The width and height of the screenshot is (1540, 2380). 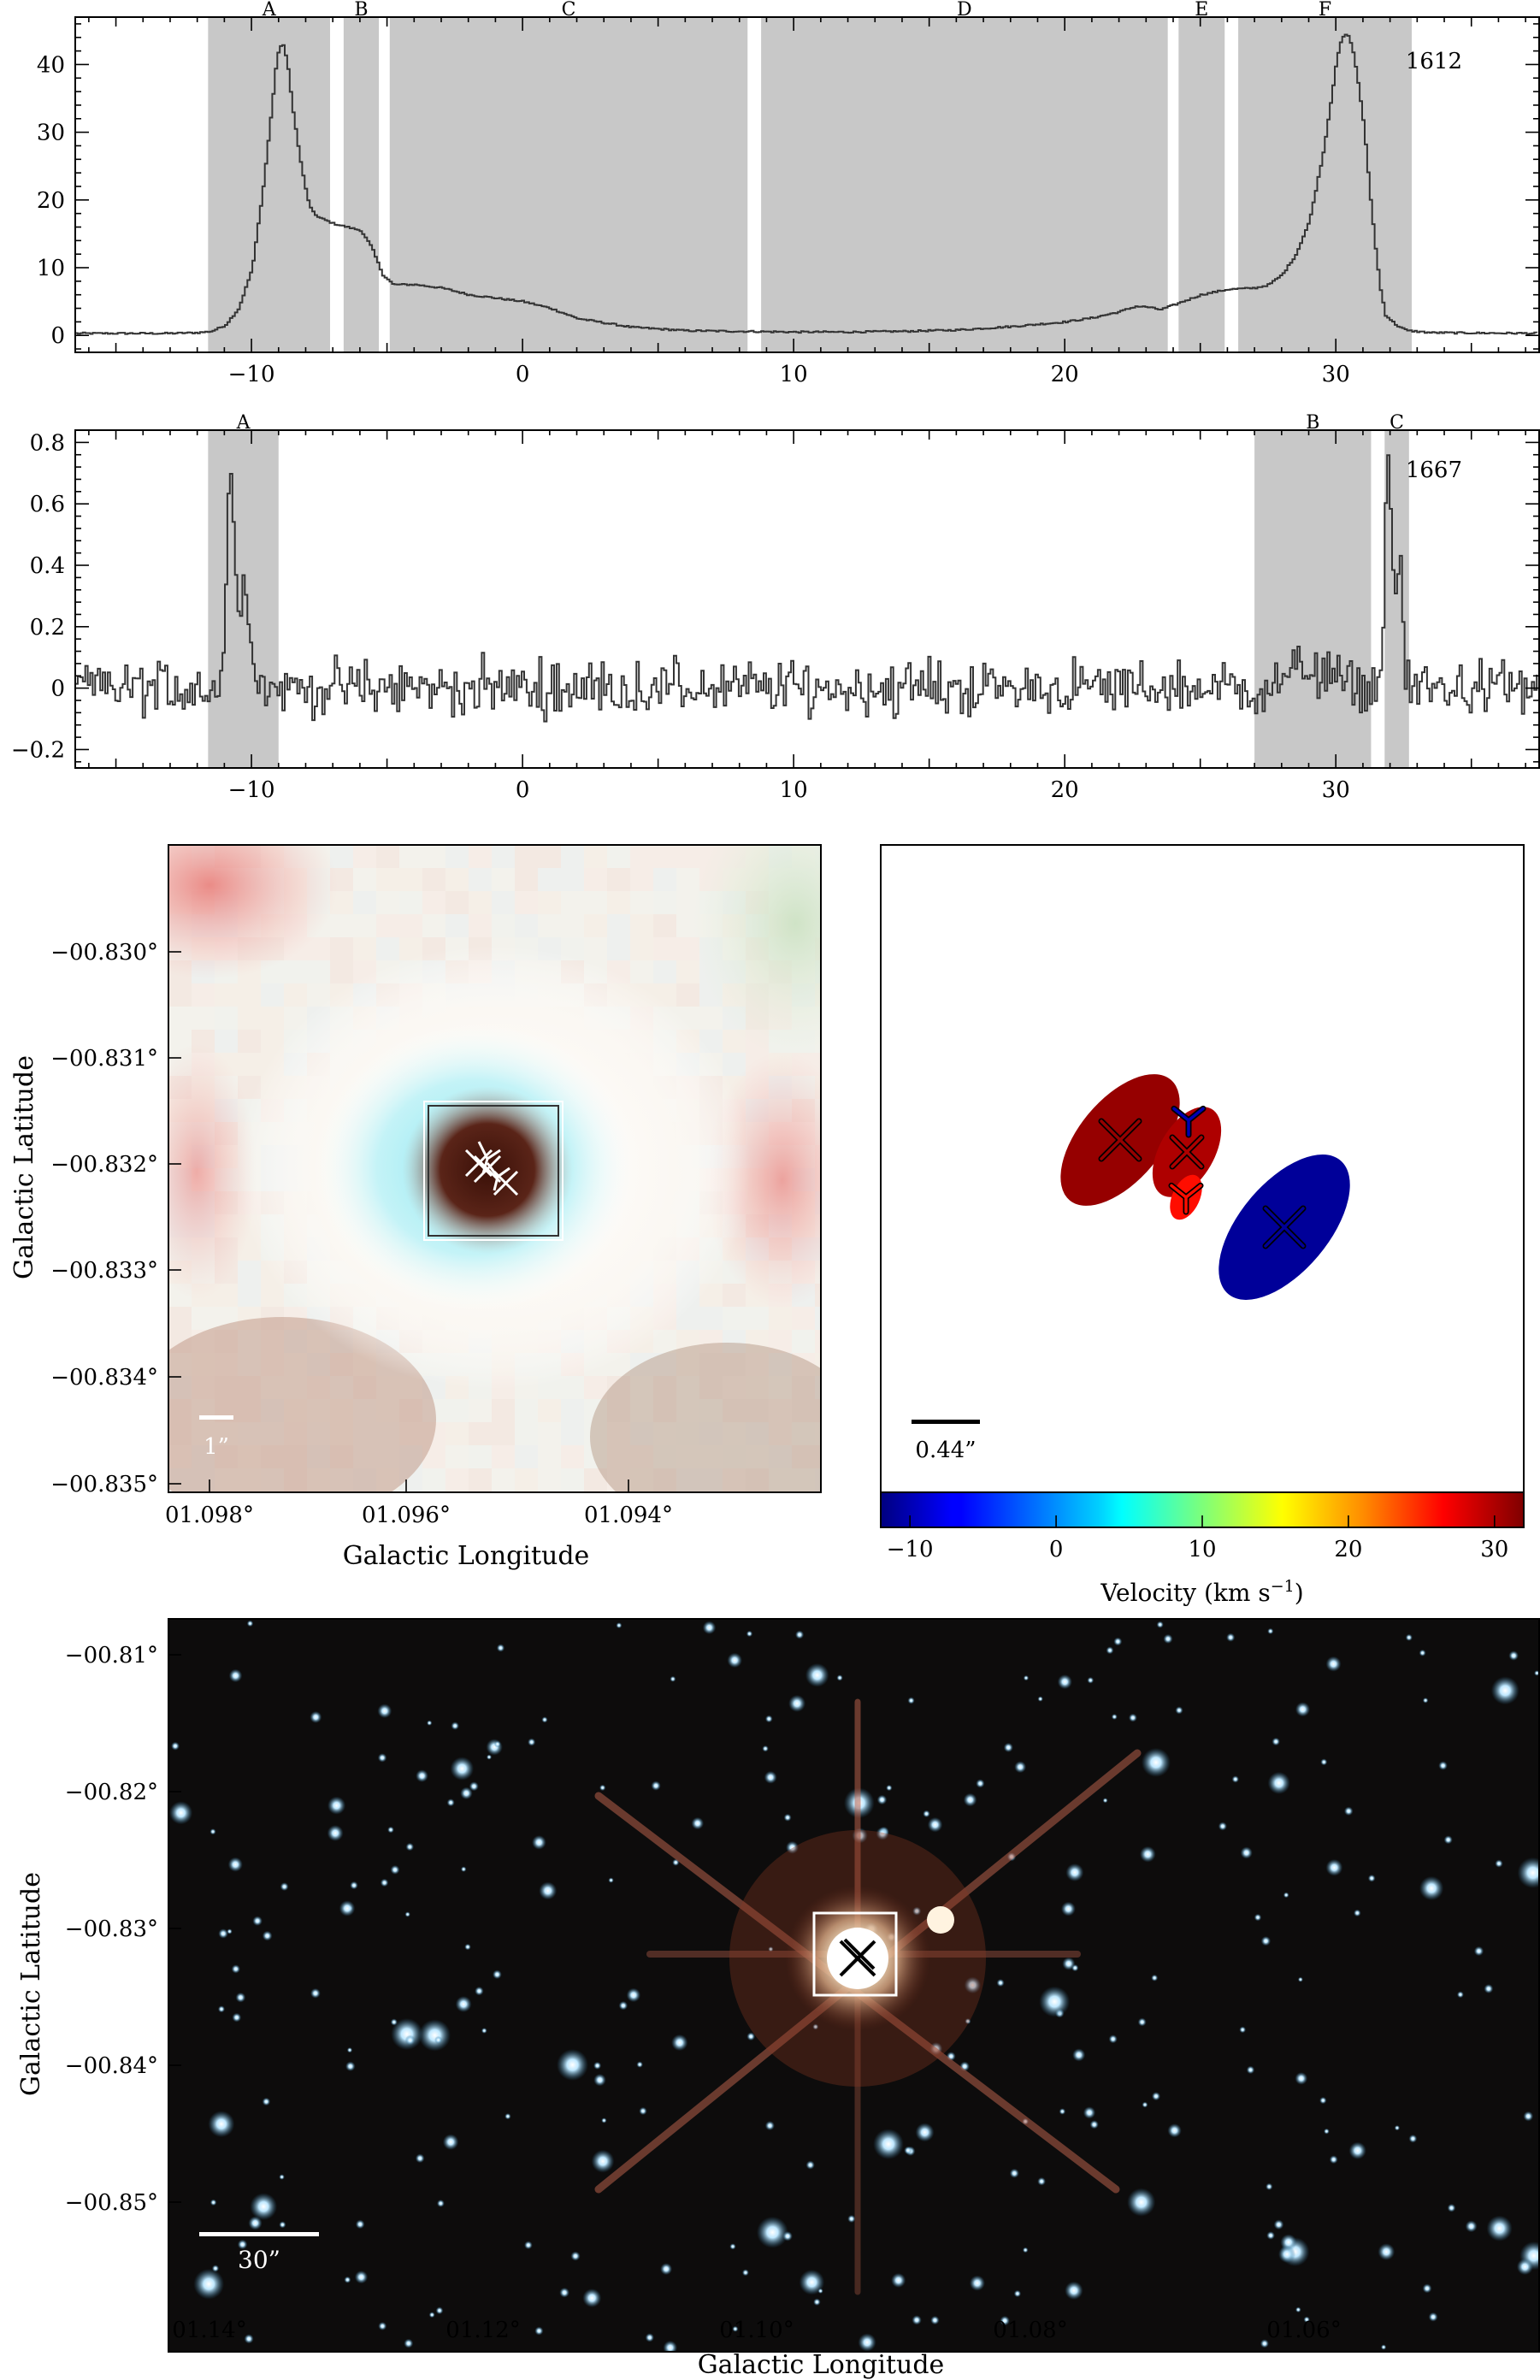 What do you see at coordinates (104, 1059) in the screenshot?
I see `y-tick-label: −00.831°` at bounding box center [104, 1059].